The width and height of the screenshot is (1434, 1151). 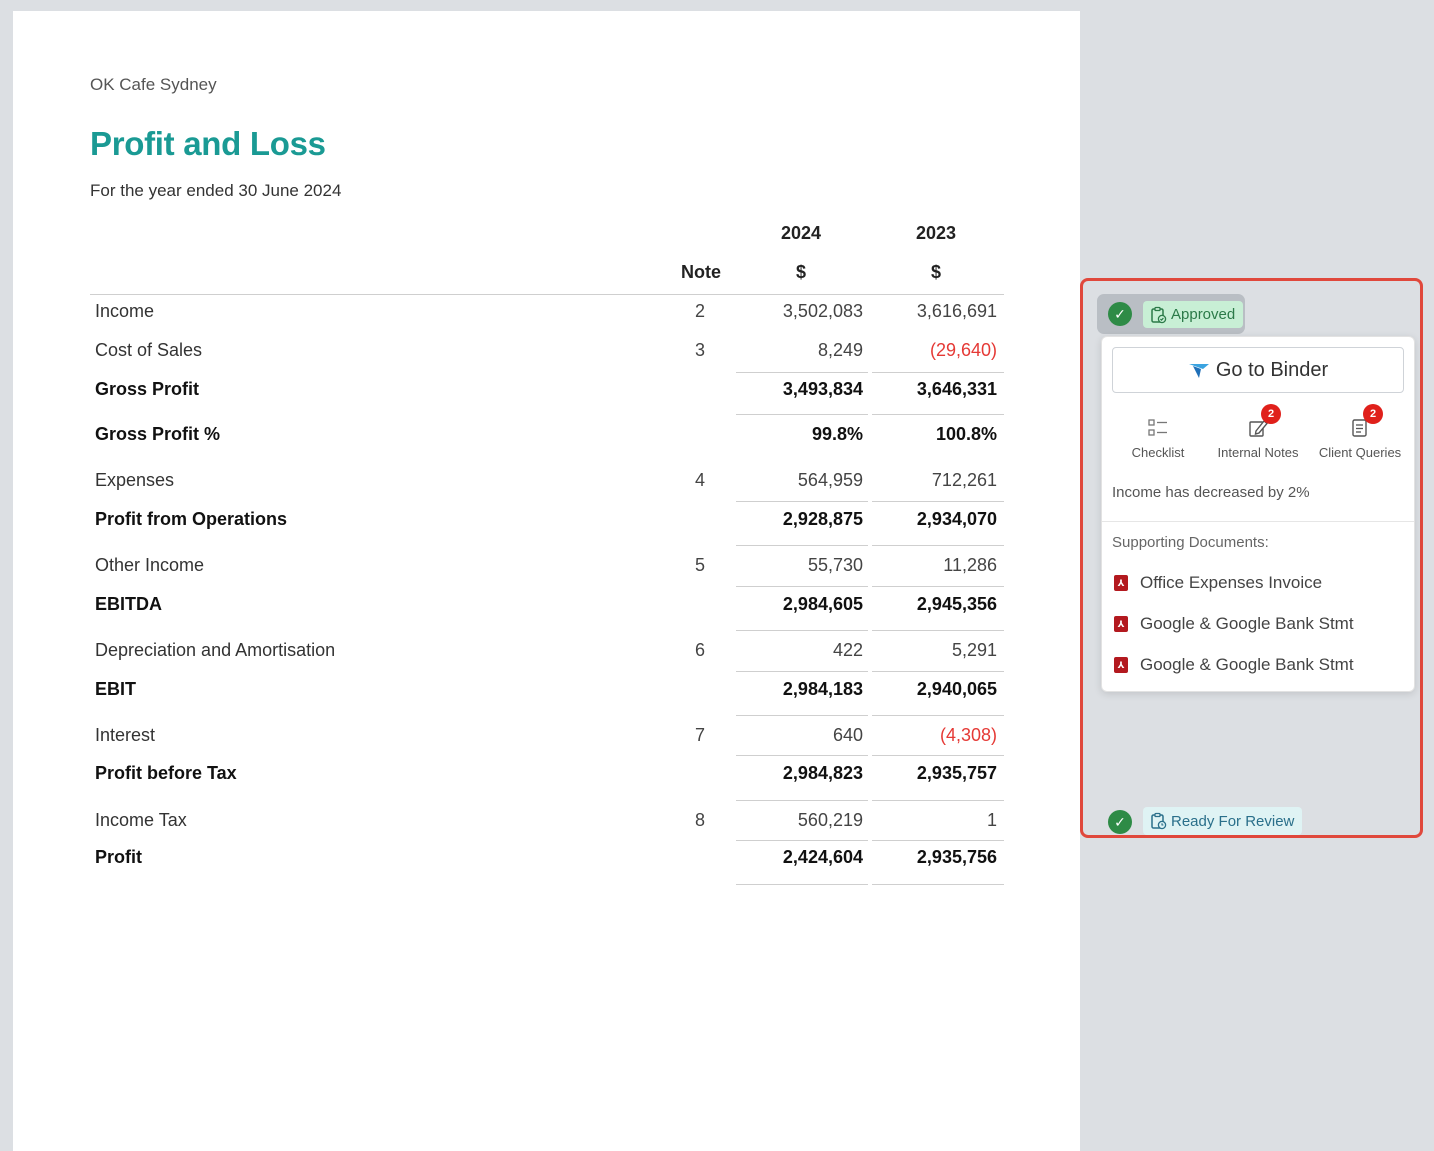 I want to click on internal-notes-button: 2 Internal Notes, so click(x=1258, y=432).